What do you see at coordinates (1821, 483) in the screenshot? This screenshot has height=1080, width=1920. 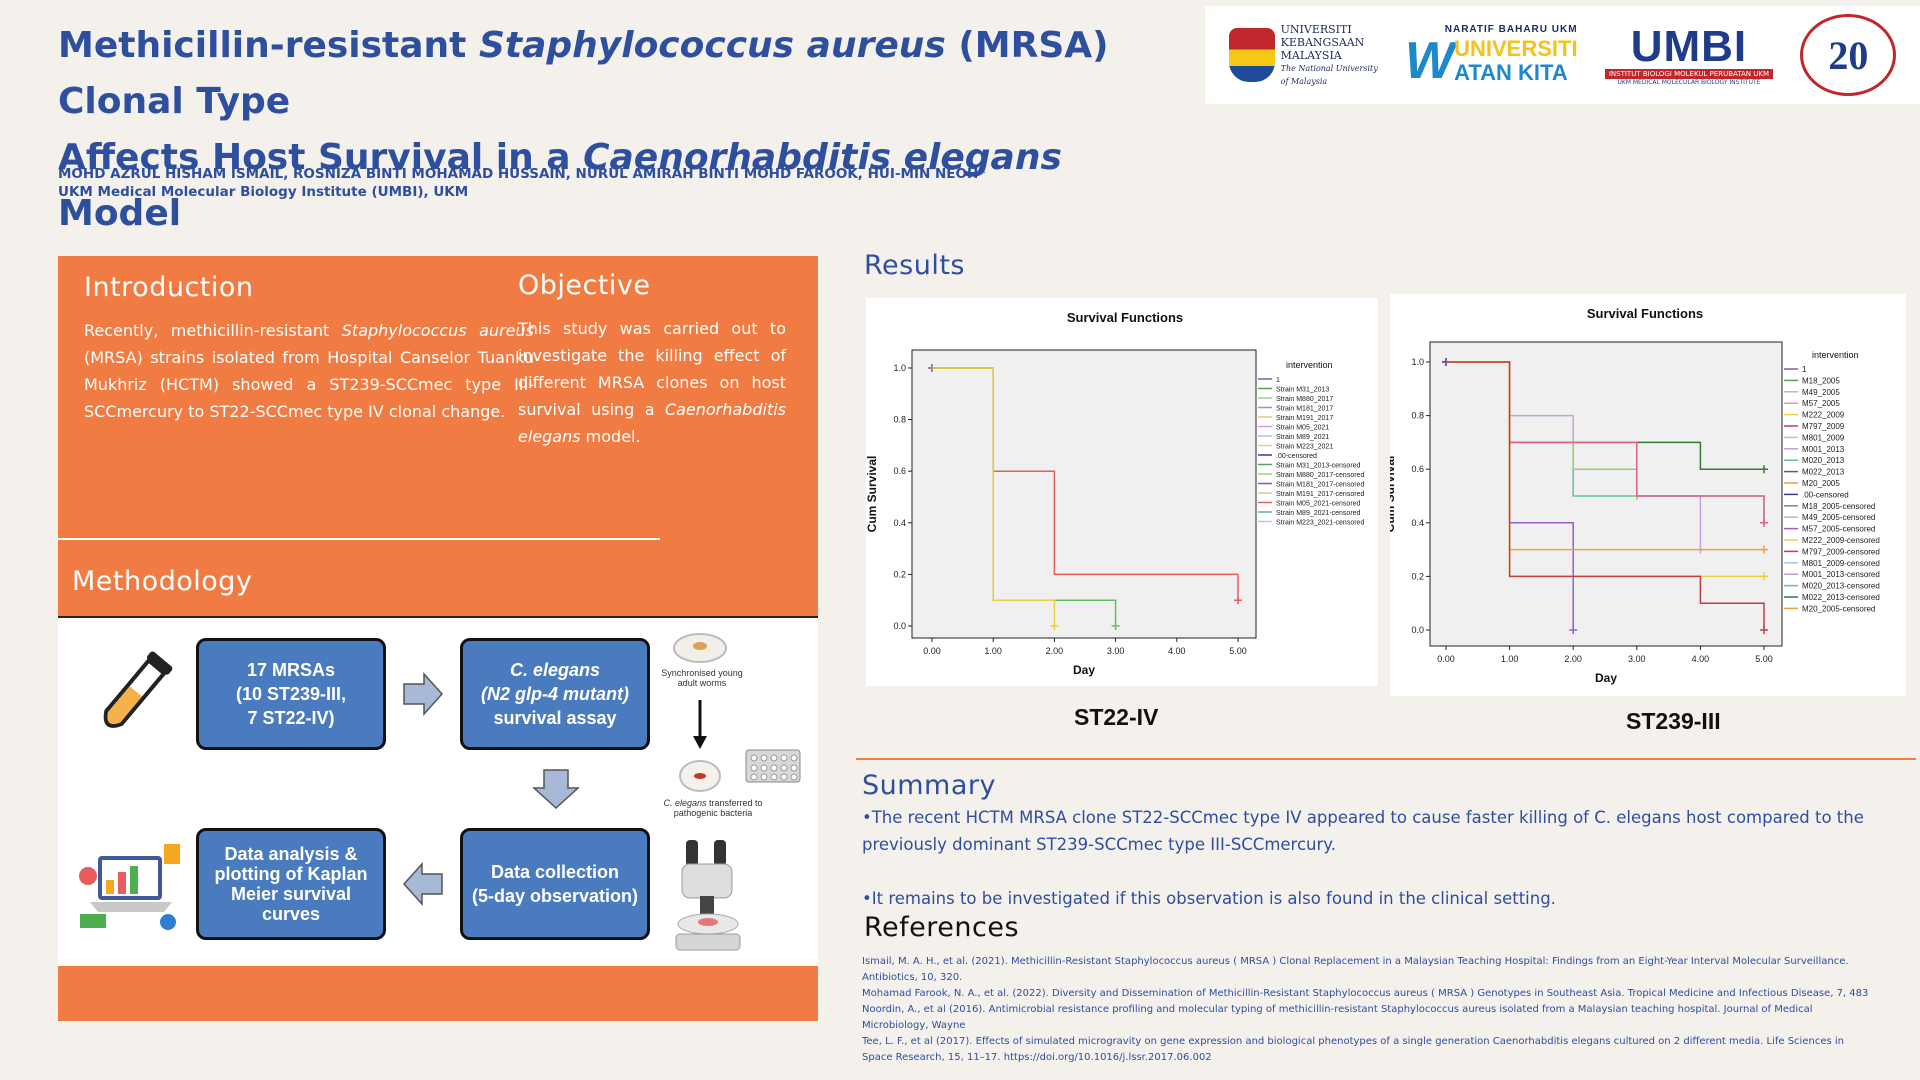 I see `legend-label: M20_2005` at bounding box center [1821, 483].